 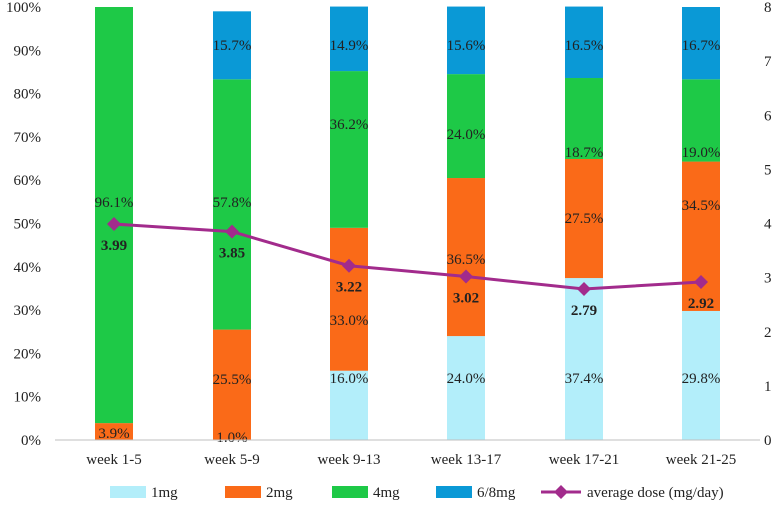 What do you see at coordinates (496, 493) in the screenshot?
I see `legend-label-6-8mg: 6/8mg` at bounding box center [496, 493].